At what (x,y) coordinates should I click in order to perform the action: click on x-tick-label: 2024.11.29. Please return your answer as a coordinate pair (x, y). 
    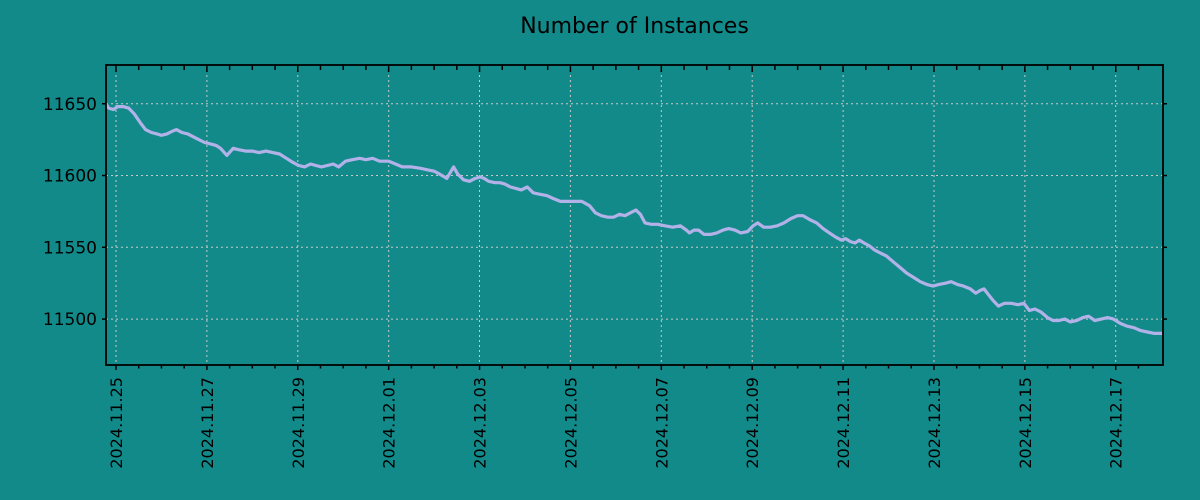
    Looking at the image, I should click on (298, 423).